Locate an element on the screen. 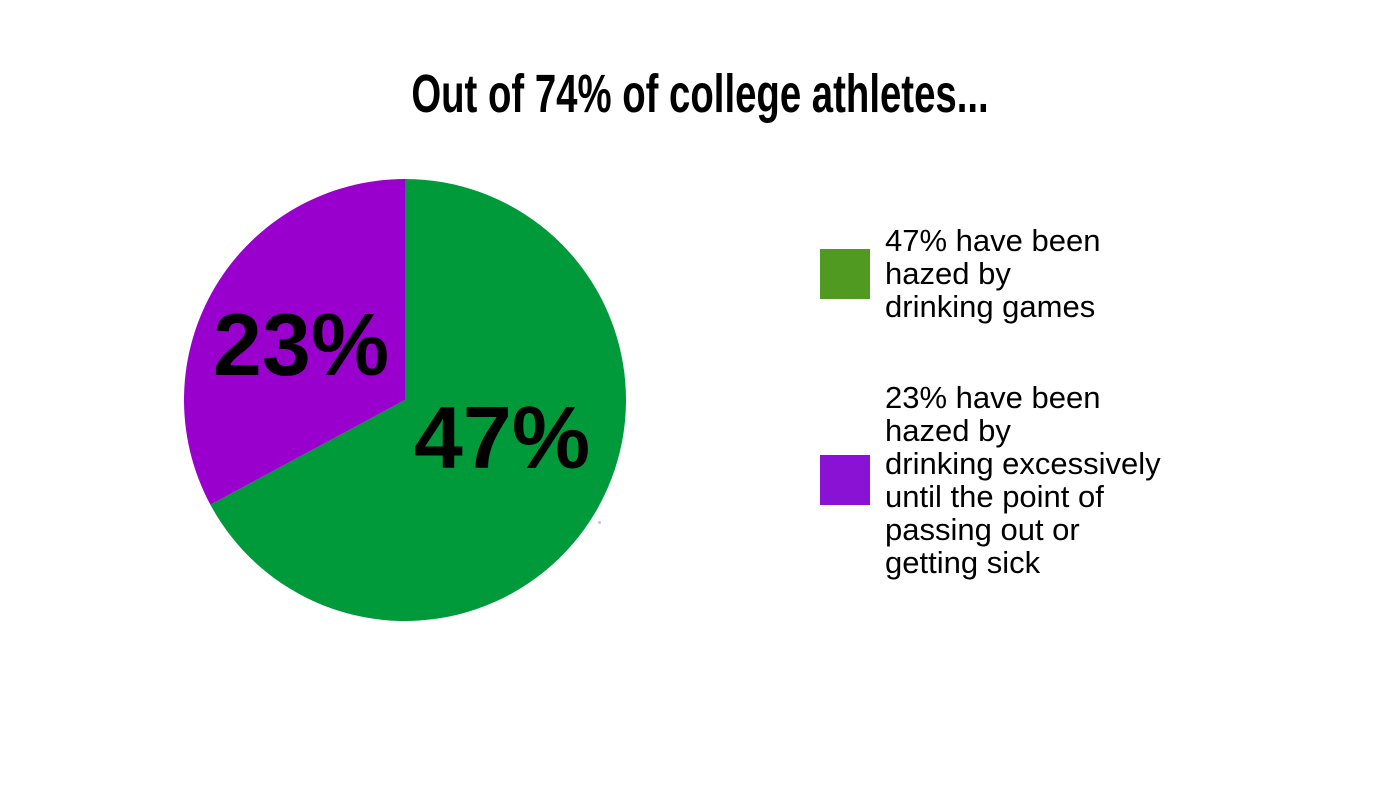  legend-line: until the point of is located at coordinates (994, 496).